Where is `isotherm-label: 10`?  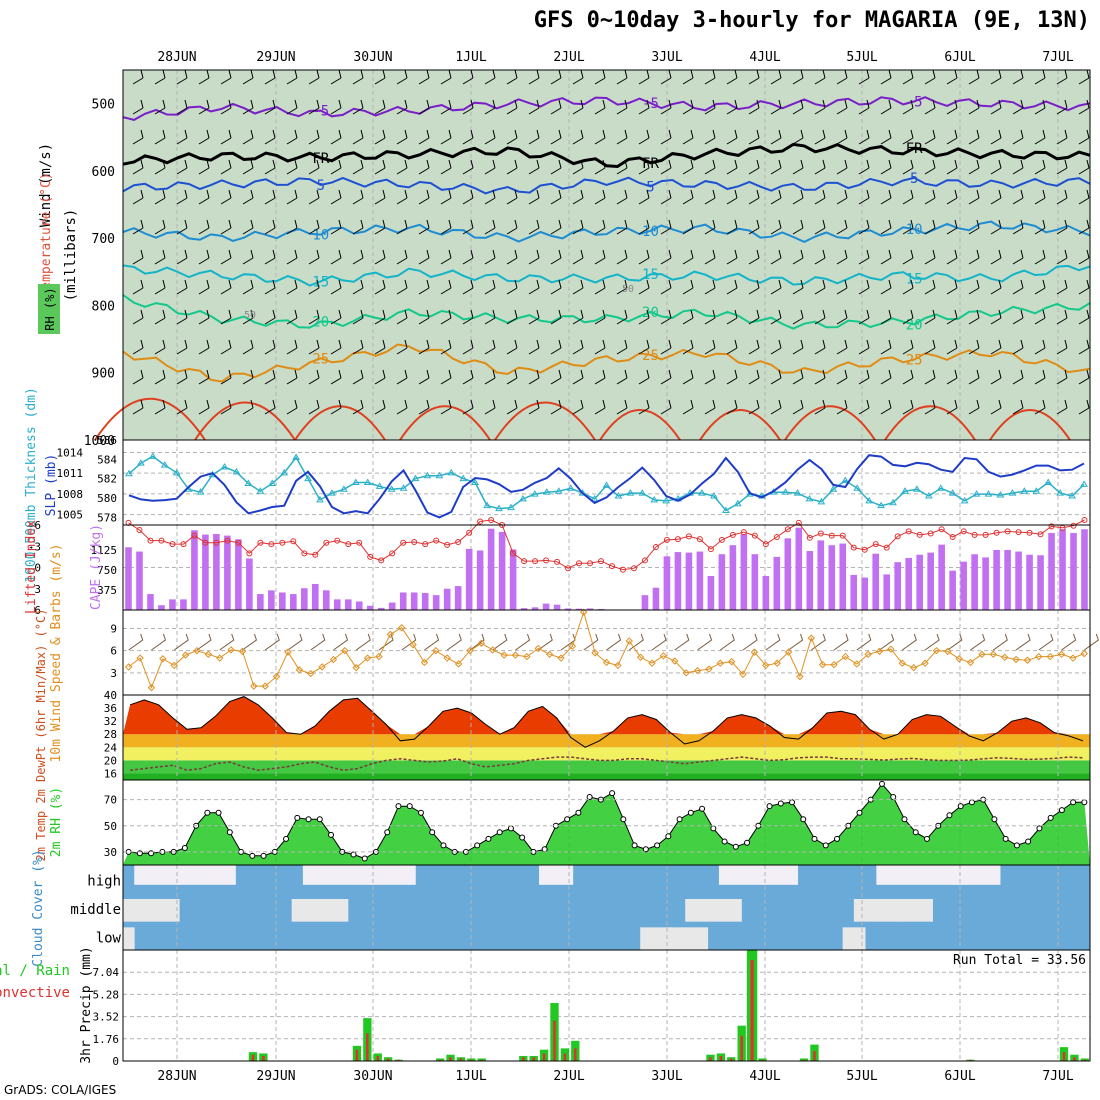 isotherm-label: 10 is located at coordinates (650, 232).